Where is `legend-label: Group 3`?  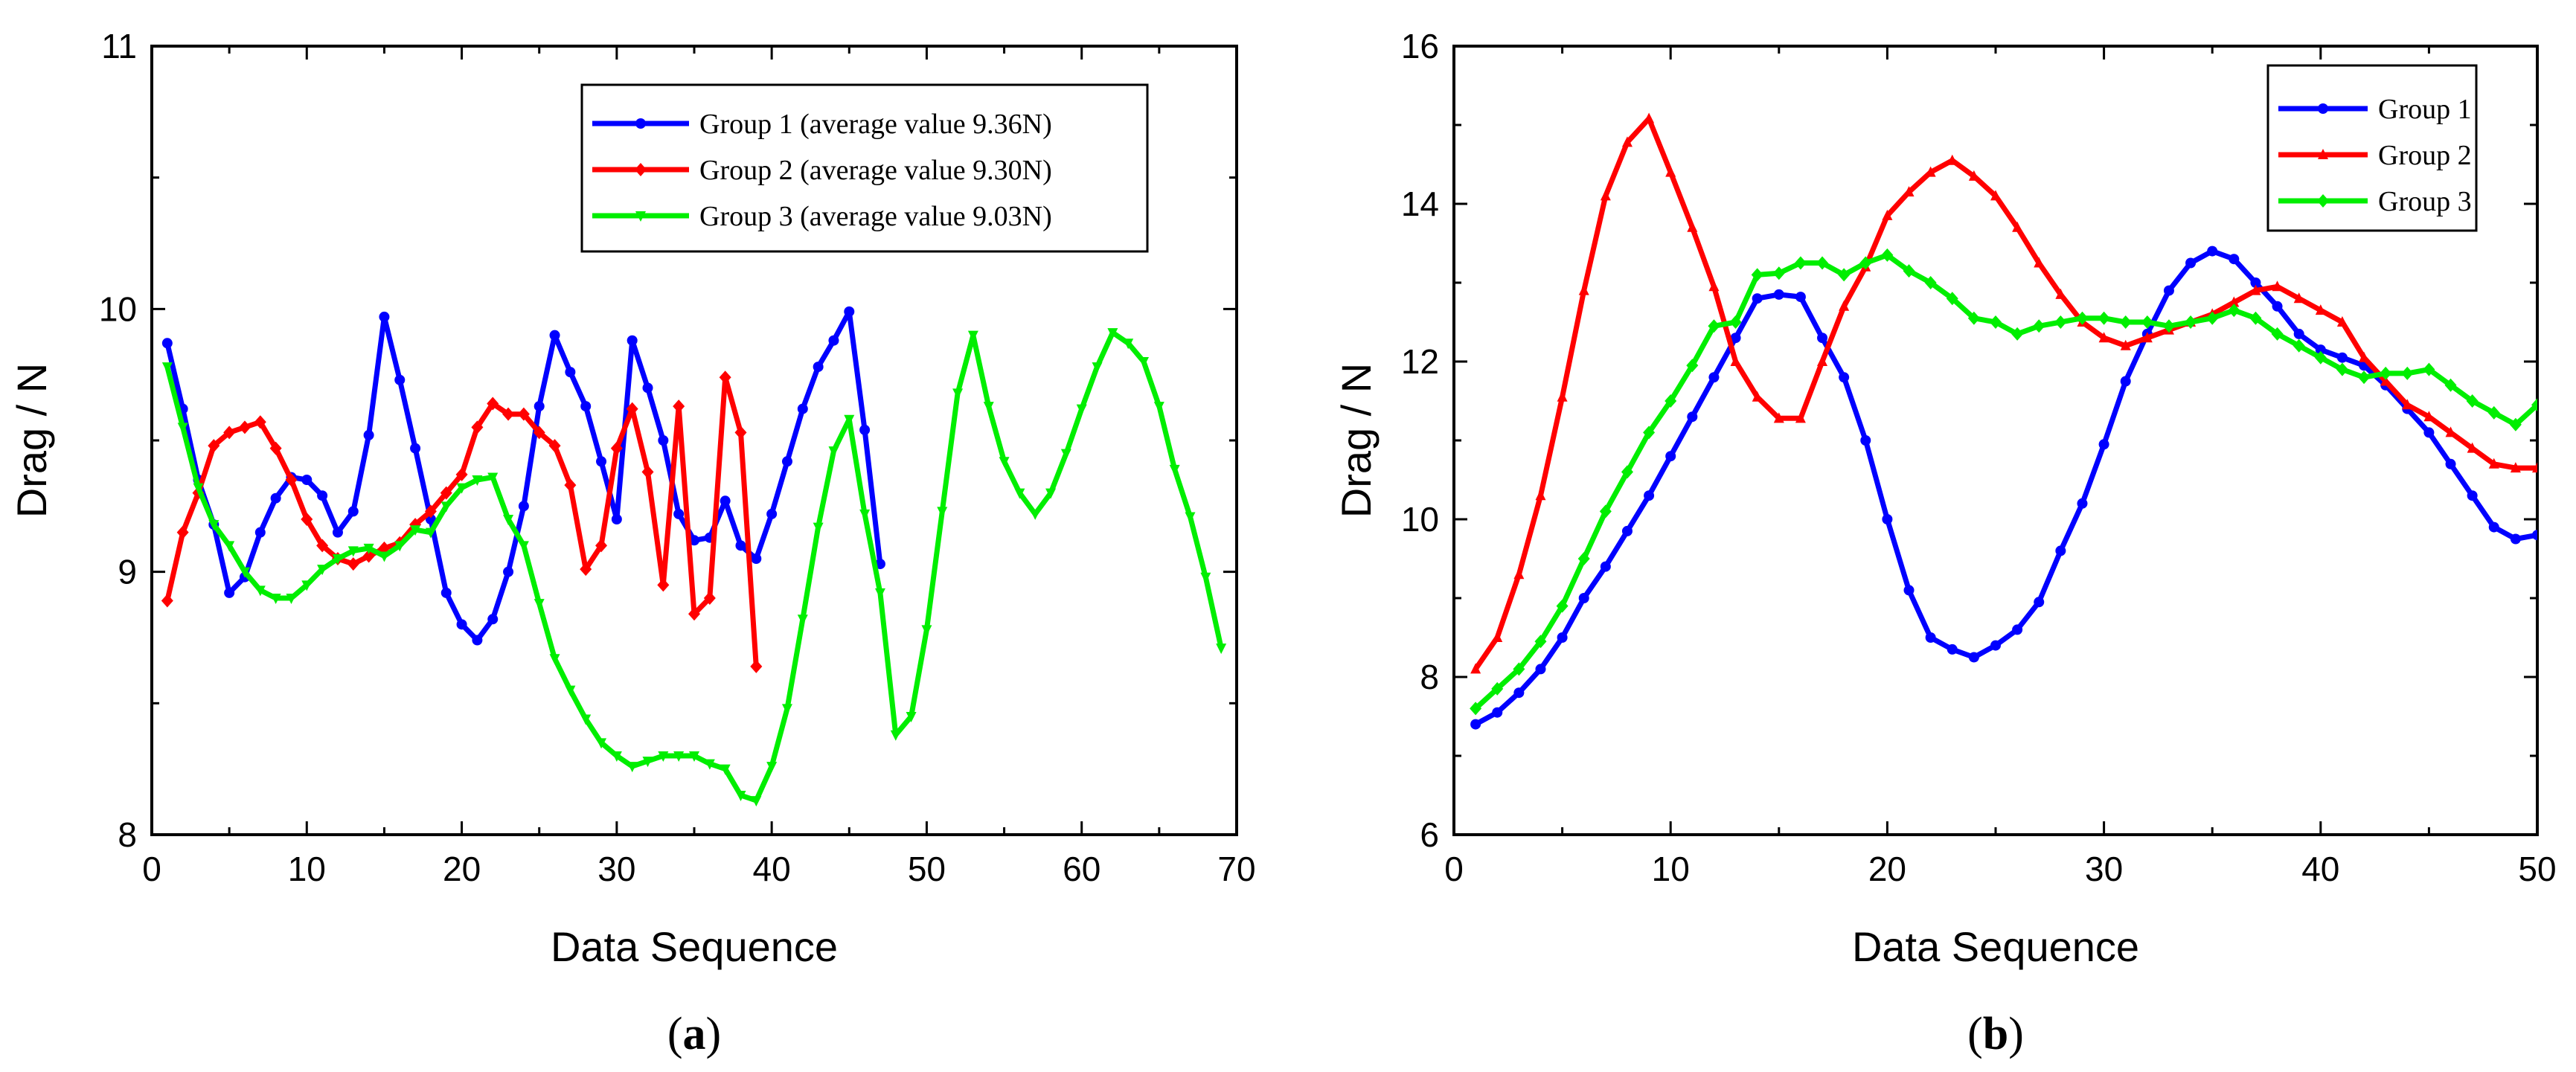 legend-label: Group 3 is located at coordinates (2425, 201).